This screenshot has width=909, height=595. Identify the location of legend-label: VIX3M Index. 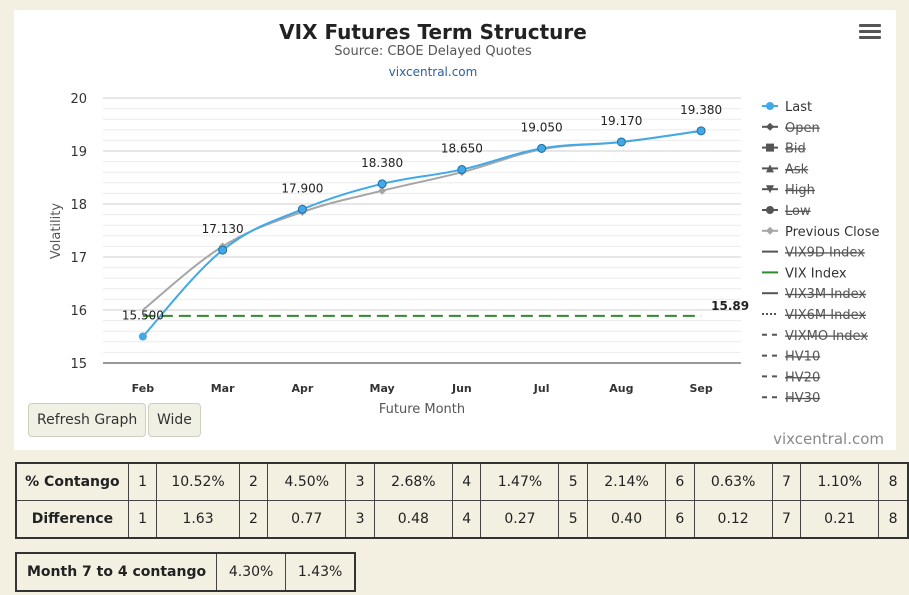
(825, 294).